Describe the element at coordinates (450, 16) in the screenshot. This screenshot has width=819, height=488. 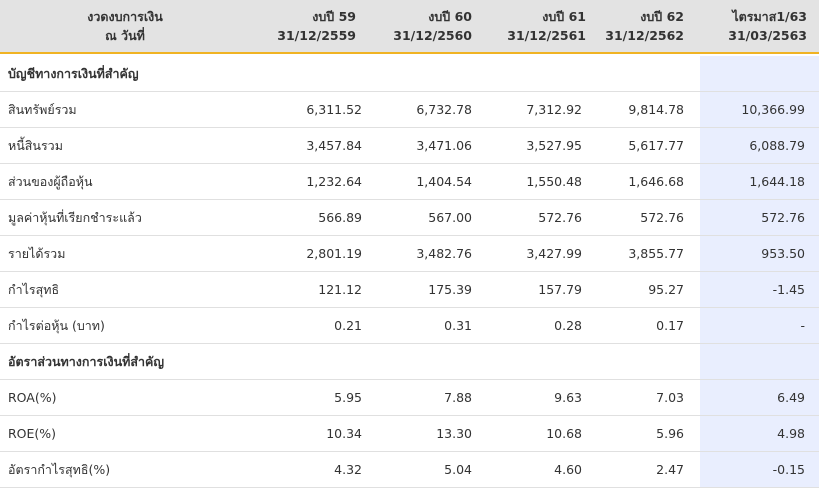
I see `header-fy60-title: งบปี 60` at that location.